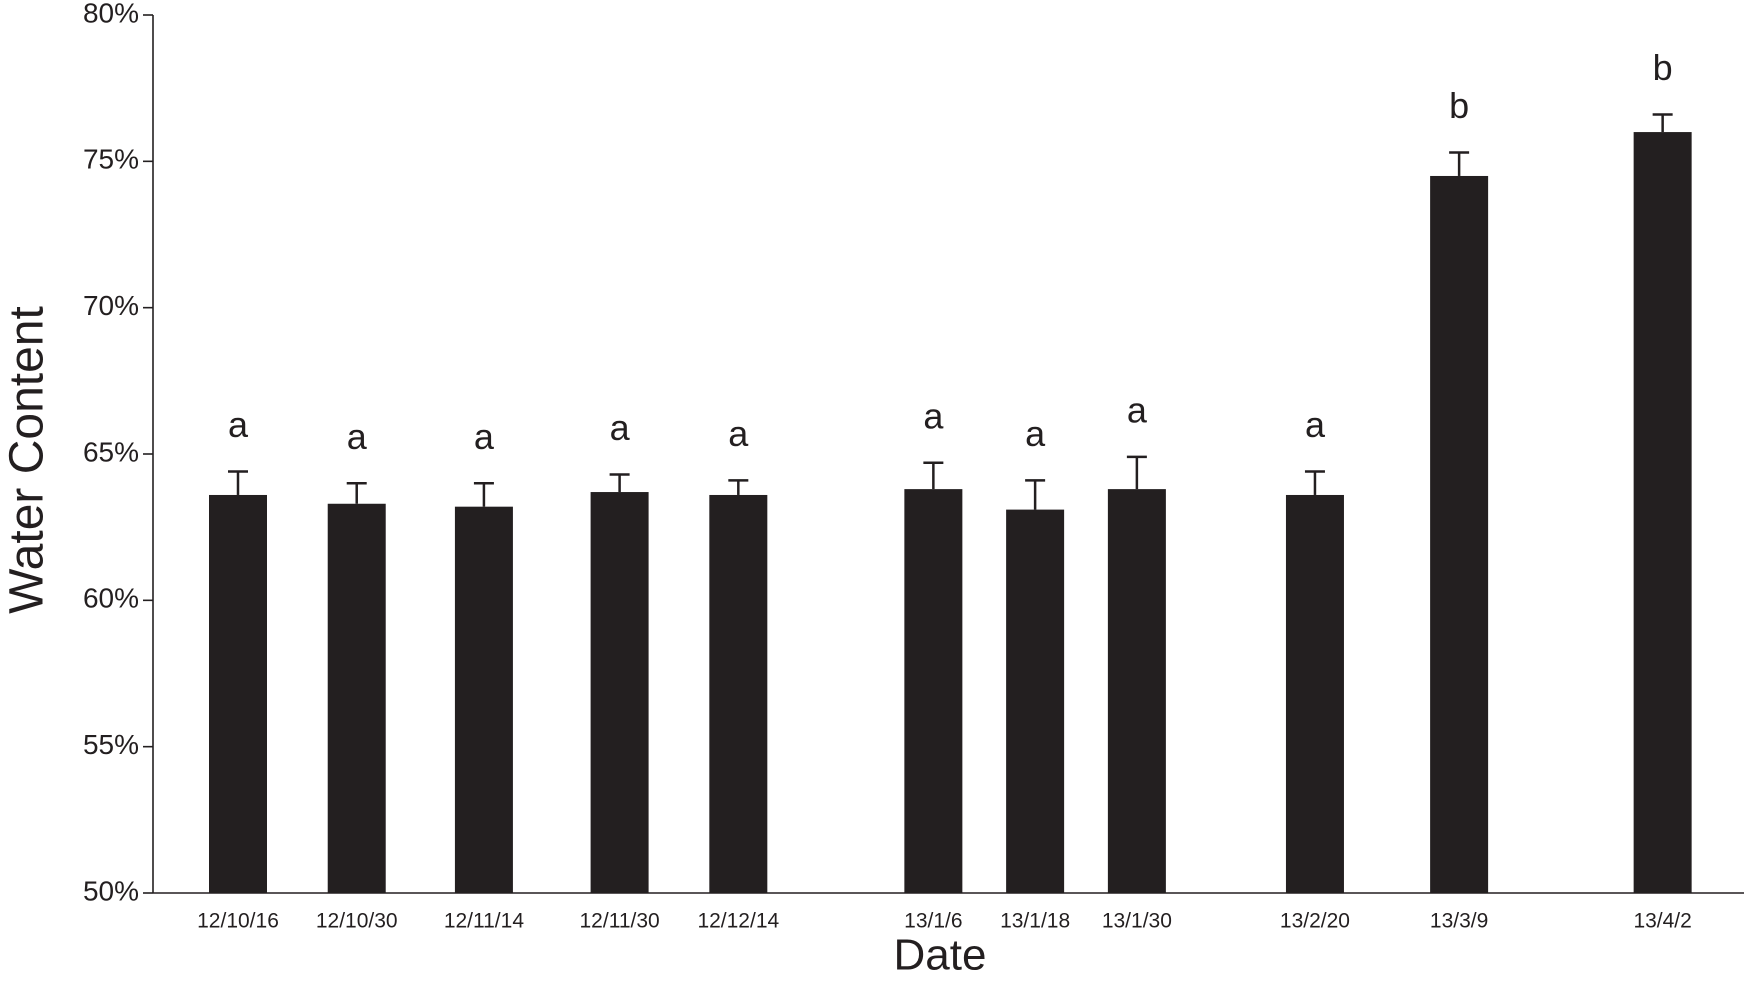 The width and height of the screenshot is (1749, 983). I want to click on x-tick-label: 12/10/30, so click(357, 921).